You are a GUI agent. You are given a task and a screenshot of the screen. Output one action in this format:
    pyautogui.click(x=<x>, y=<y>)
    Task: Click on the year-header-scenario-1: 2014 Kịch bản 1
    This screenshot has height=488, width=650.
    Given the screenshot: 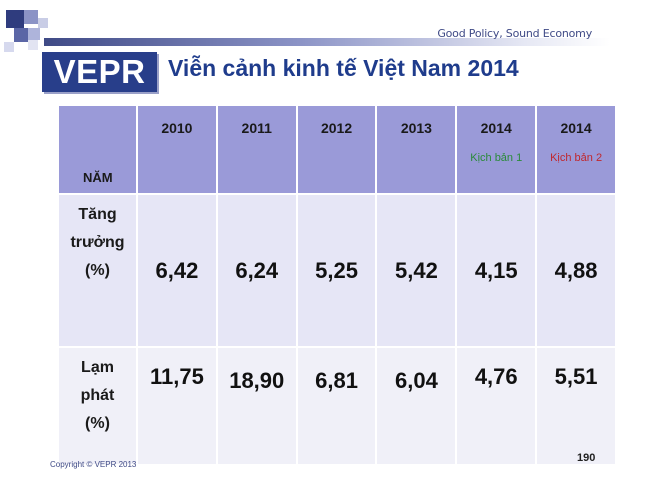 What is the action you would take?
    pyautogui.click(x=496, y=149)
    